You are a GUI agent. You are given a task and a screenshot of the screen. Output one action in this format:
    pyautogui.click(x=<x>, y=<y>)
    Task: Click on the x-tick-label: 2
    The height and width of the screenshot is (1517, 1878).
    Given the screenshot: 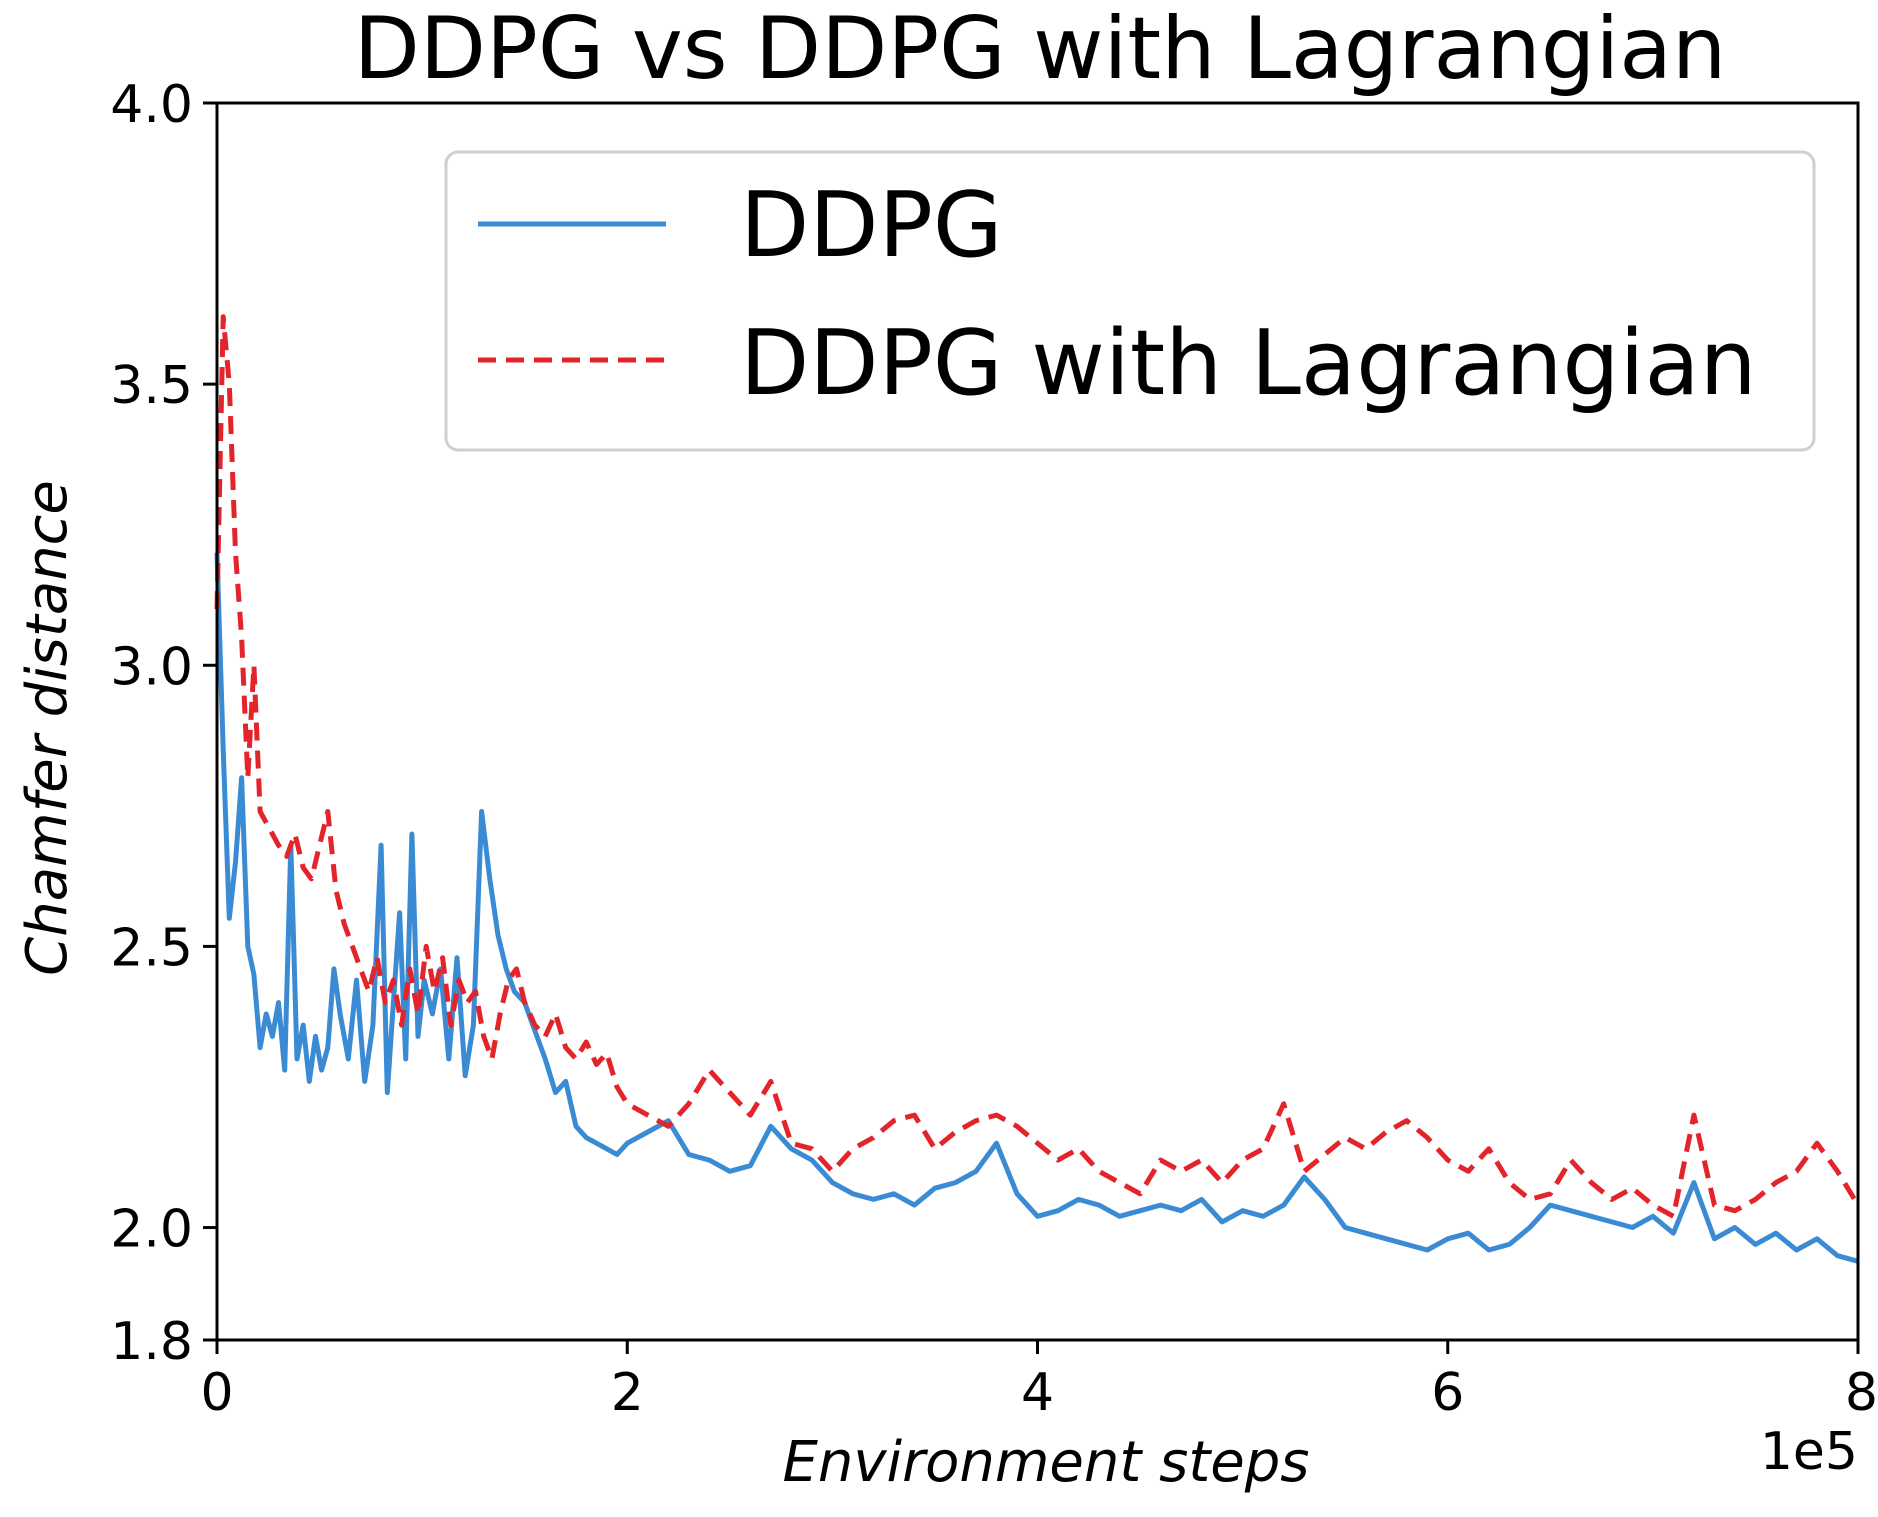 What is the action you would take?
    pyautogui.click(x=627, y=1393)
    